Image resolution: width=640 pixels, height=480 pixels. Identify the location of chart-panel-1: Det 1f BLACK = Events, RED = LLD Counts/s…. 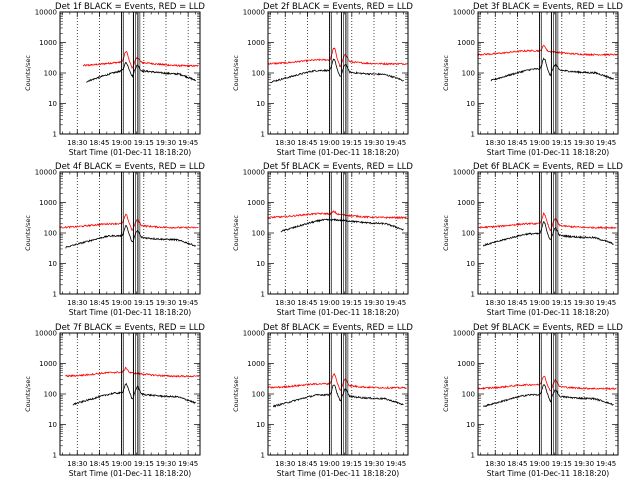
(114, 79).